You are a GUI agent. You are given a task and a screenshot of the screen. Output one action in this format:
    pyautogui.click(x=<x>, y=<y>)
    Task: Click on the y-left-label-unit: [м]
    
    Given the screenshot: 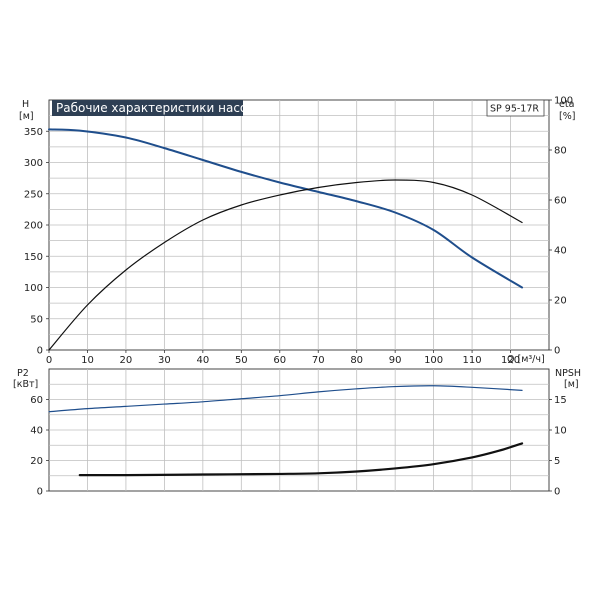 What is the action you would take?
    pyautogui.click(x=26, y=116)
    